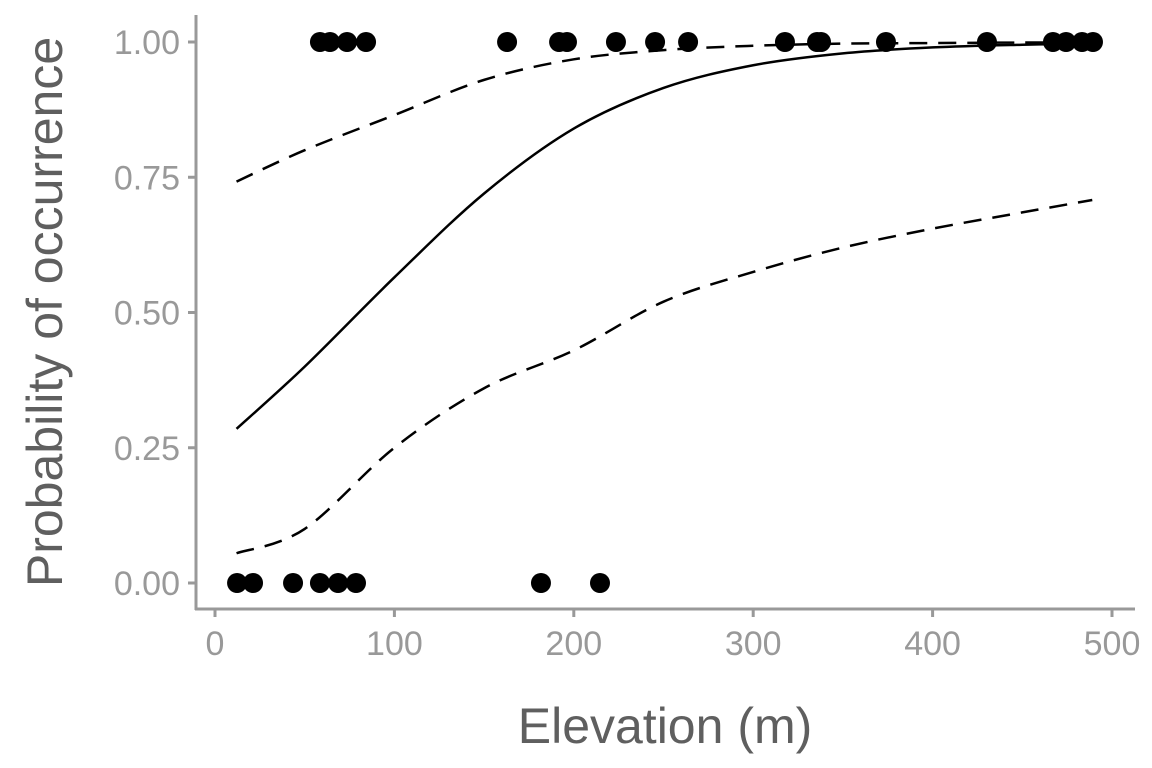 The image size is (1152, 768). Describe the element at coordinates (215, 644) in the screenshot. I see `x-tick-label: 0` at that location.